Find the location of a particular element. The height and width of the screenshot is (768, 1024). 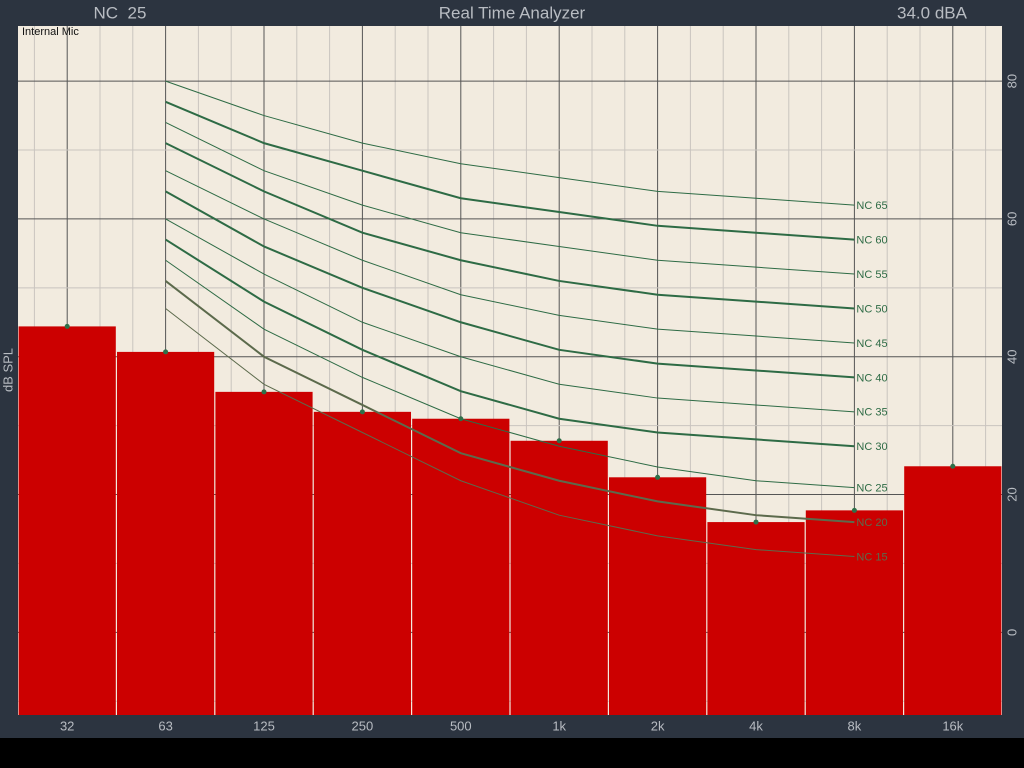

y-tick-label: 20 is located at coordinates (1011, 494).